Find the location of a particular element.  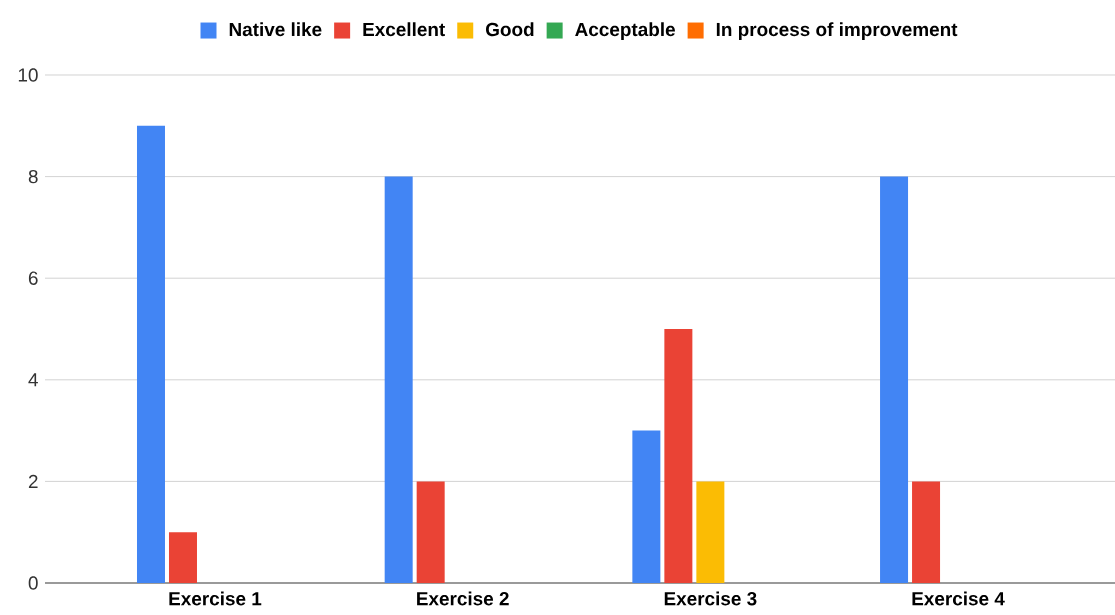

legend-label: Excellent is located at coordinates (404, 29).